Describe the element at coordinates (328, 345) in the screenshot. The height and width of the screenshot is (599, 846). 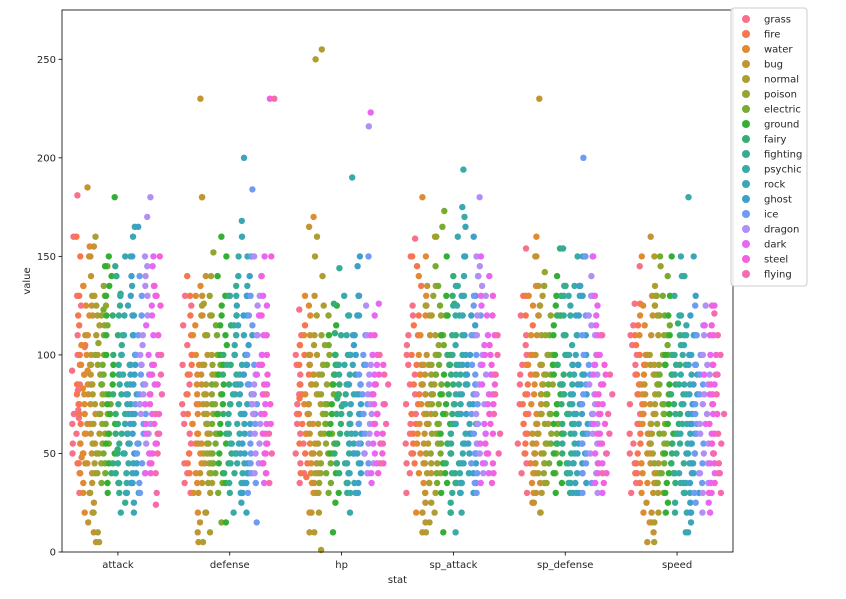
I see `point-electric-hp` at that location.